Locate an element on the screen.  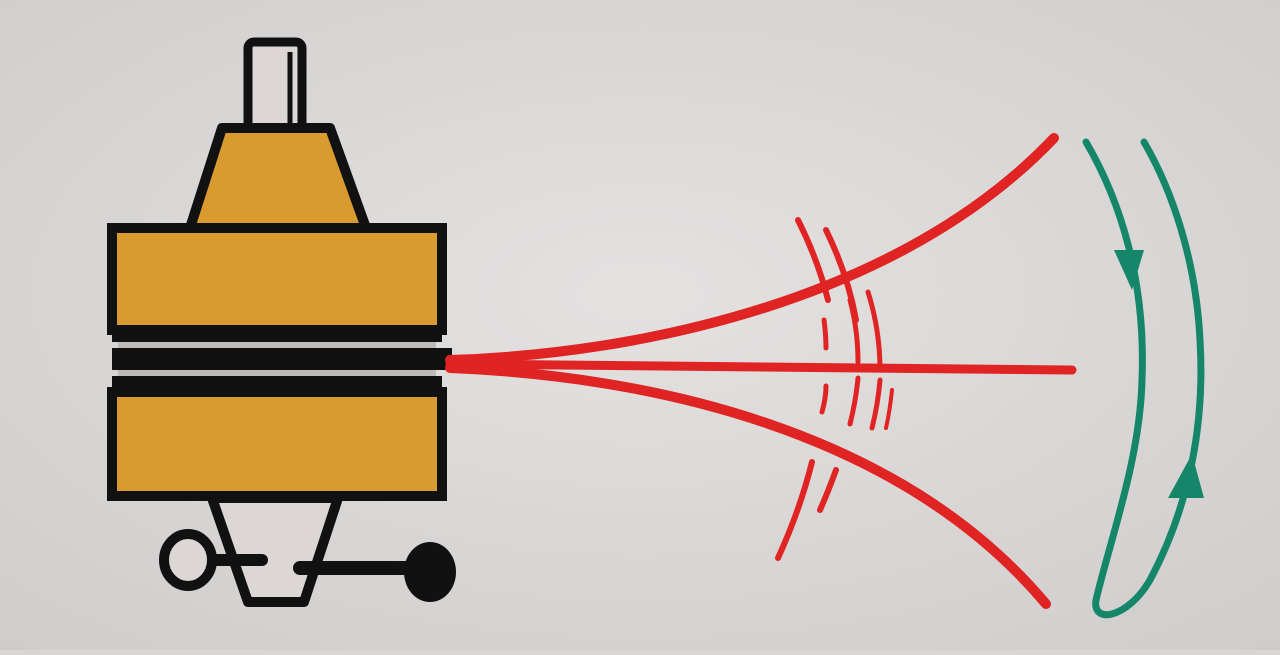
top-stem is located at coordinates (275, 88).